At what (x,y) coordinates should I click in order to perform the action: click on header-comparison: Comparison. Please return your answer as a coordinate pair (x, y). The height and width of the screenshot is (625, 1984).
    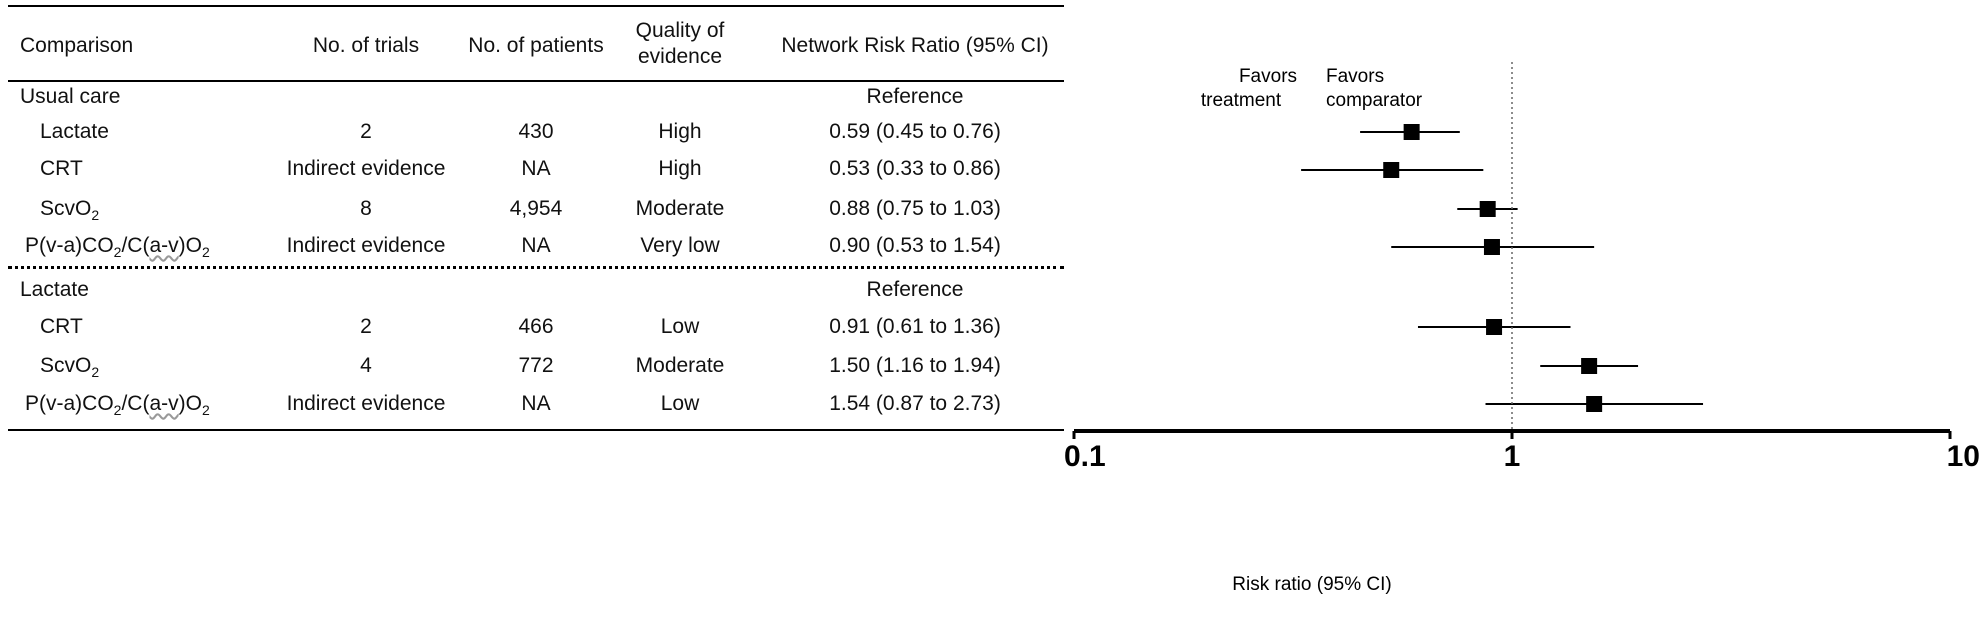
    Looking at the image, I should click on (77, 45).